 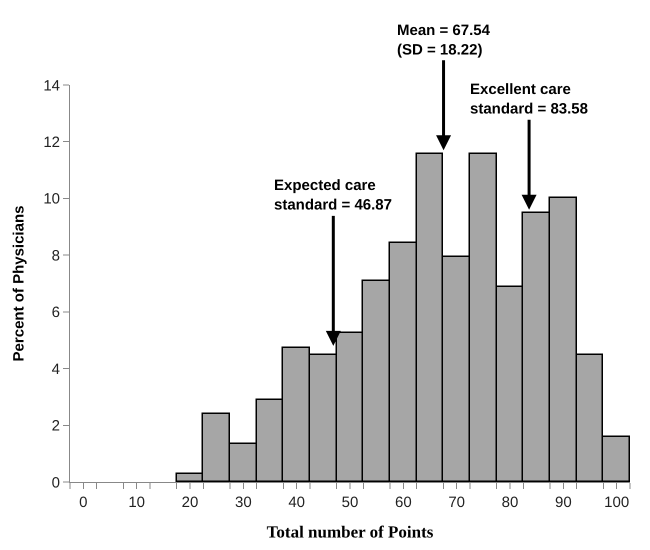 I want to click on y-tick-label: 6, so click(x=56, y=313).